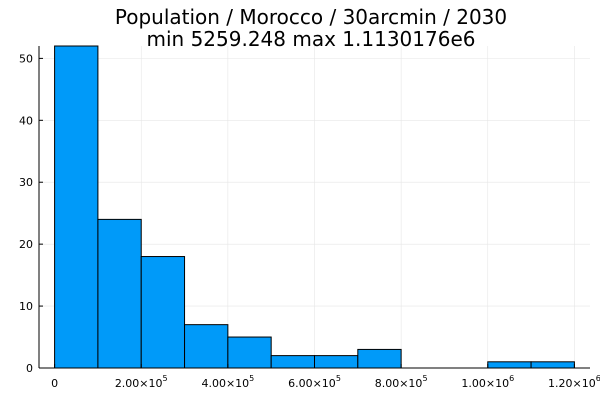 The image size is (600, 400). I want to click on y-tick-label: 20, so click(26, 244).